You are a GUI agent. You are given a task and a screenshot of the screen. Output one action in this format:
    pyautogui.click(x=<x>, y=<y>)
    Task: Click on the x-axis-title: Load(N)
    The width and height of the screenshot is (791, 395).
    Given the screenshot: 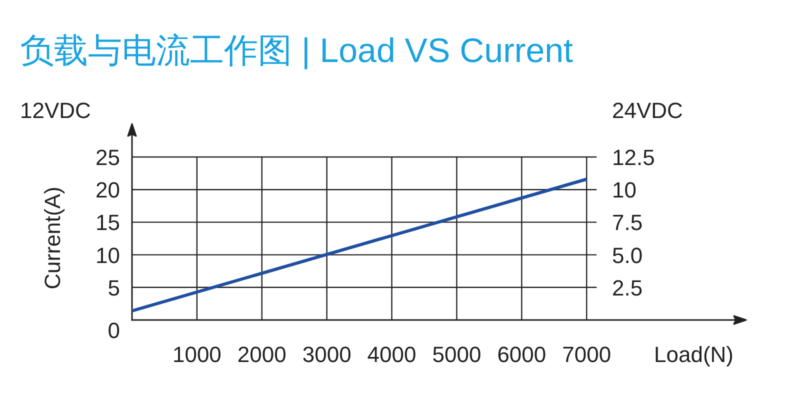 What is the action you would take?
    pyautogui.click(x=694, y=354)
    